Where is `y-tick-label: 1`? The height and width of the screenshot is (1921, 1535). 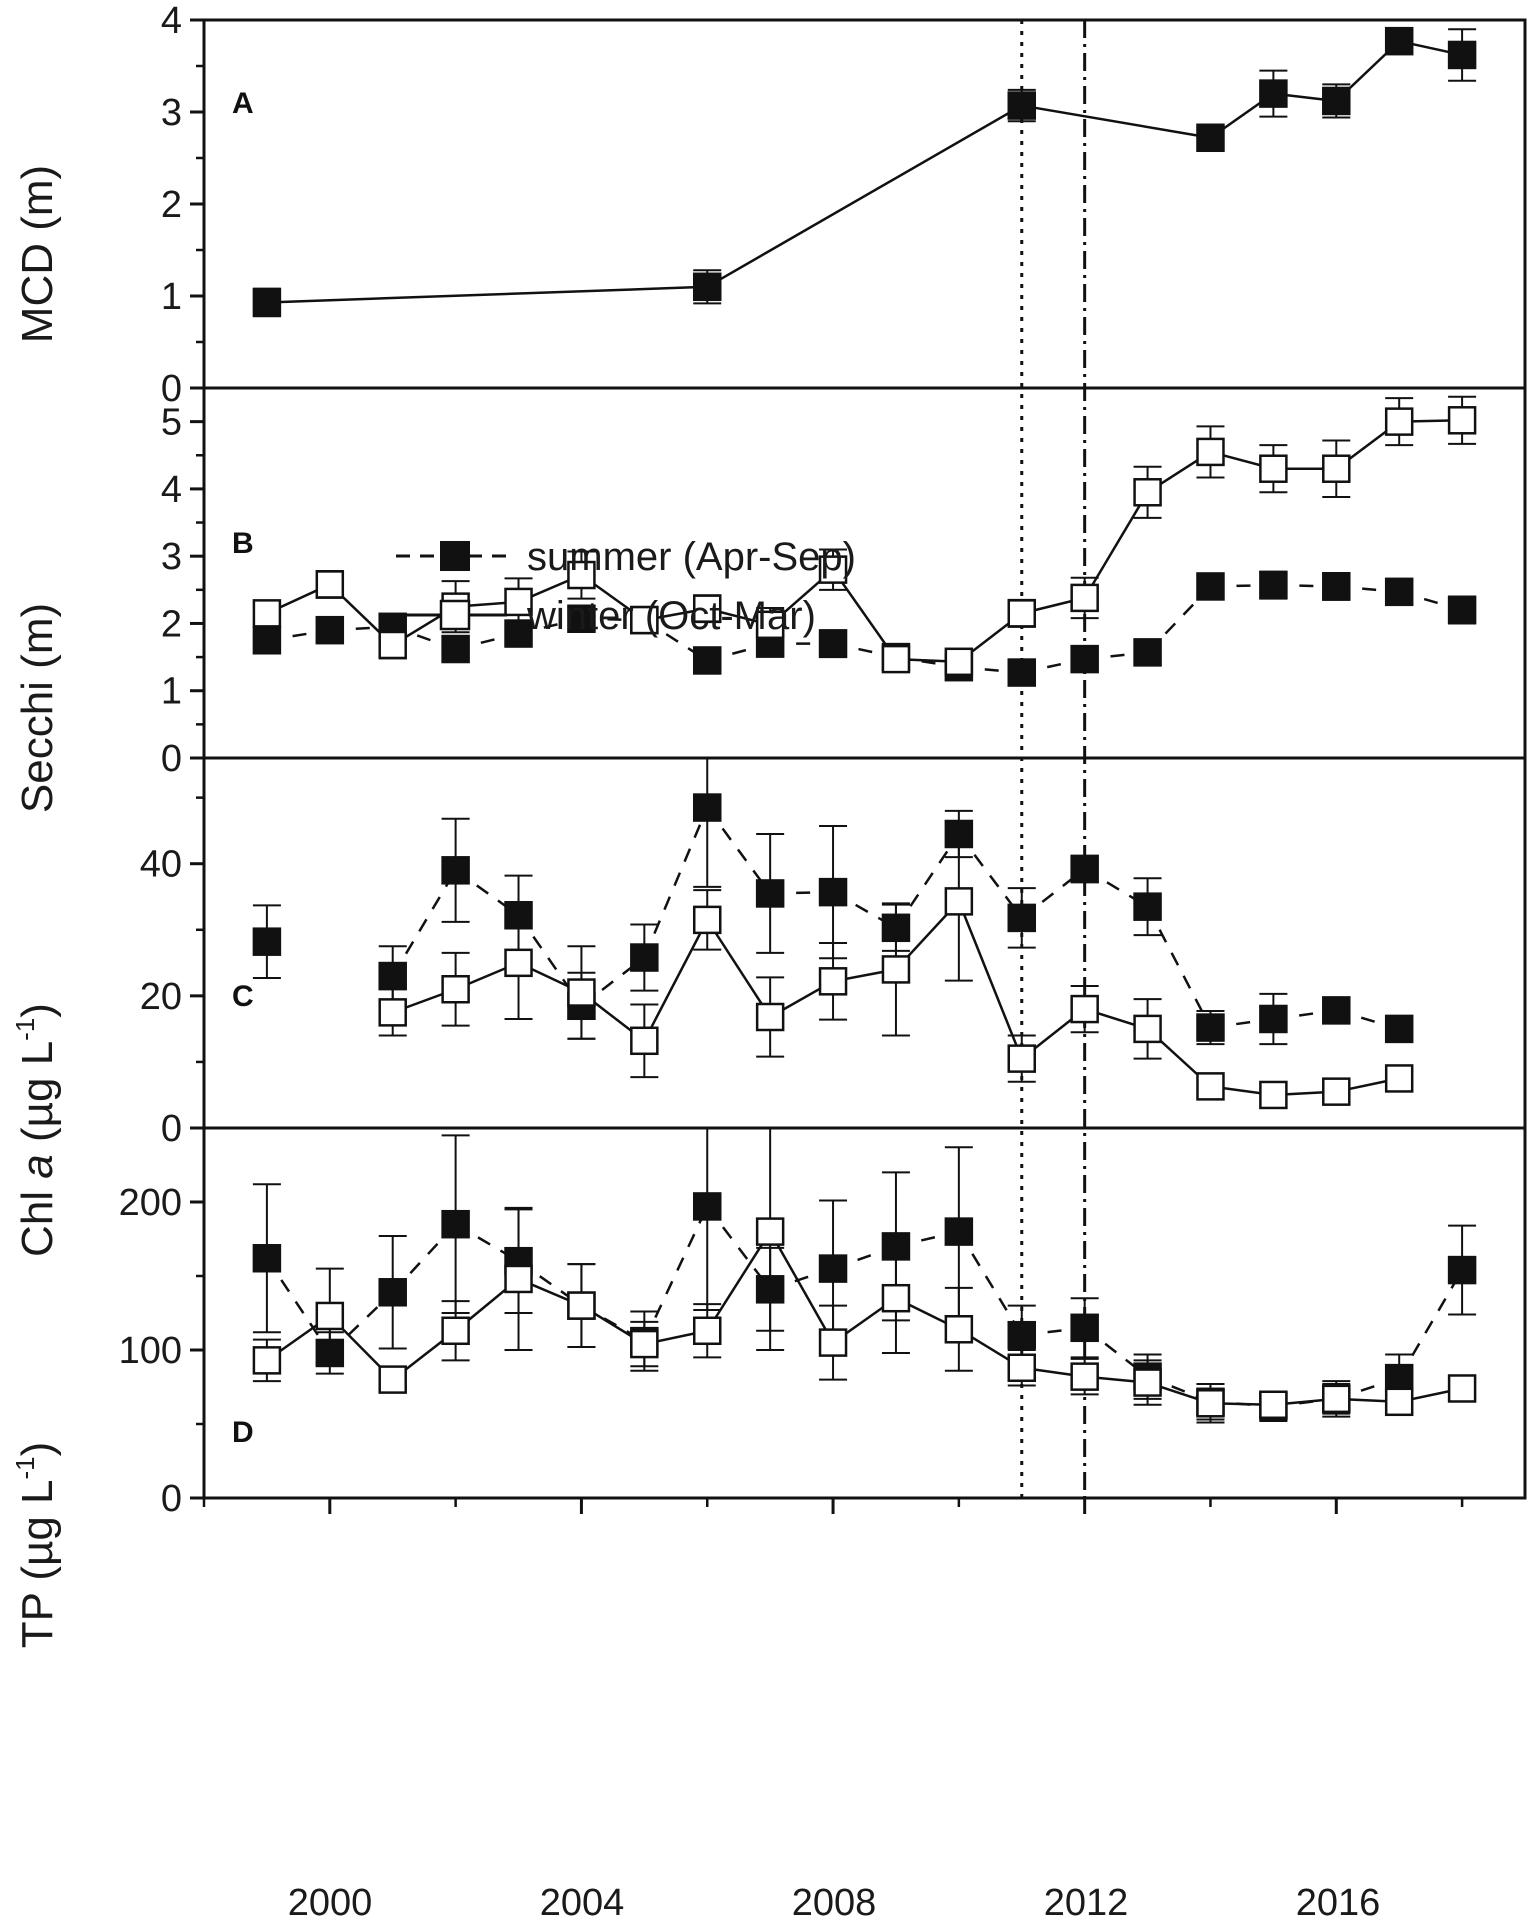
y-tick-label: 1 is located at coordinates (171, 297).